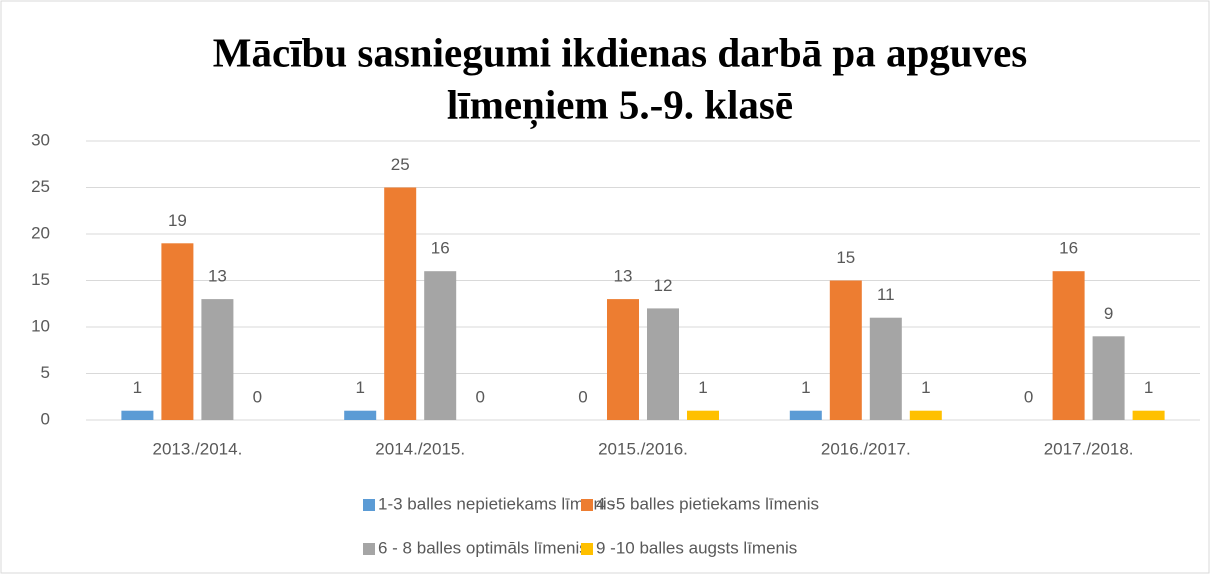  Describe the element at coordinates (40, 279) in the screenshot. I see `y-tick-label: 15` at that location.